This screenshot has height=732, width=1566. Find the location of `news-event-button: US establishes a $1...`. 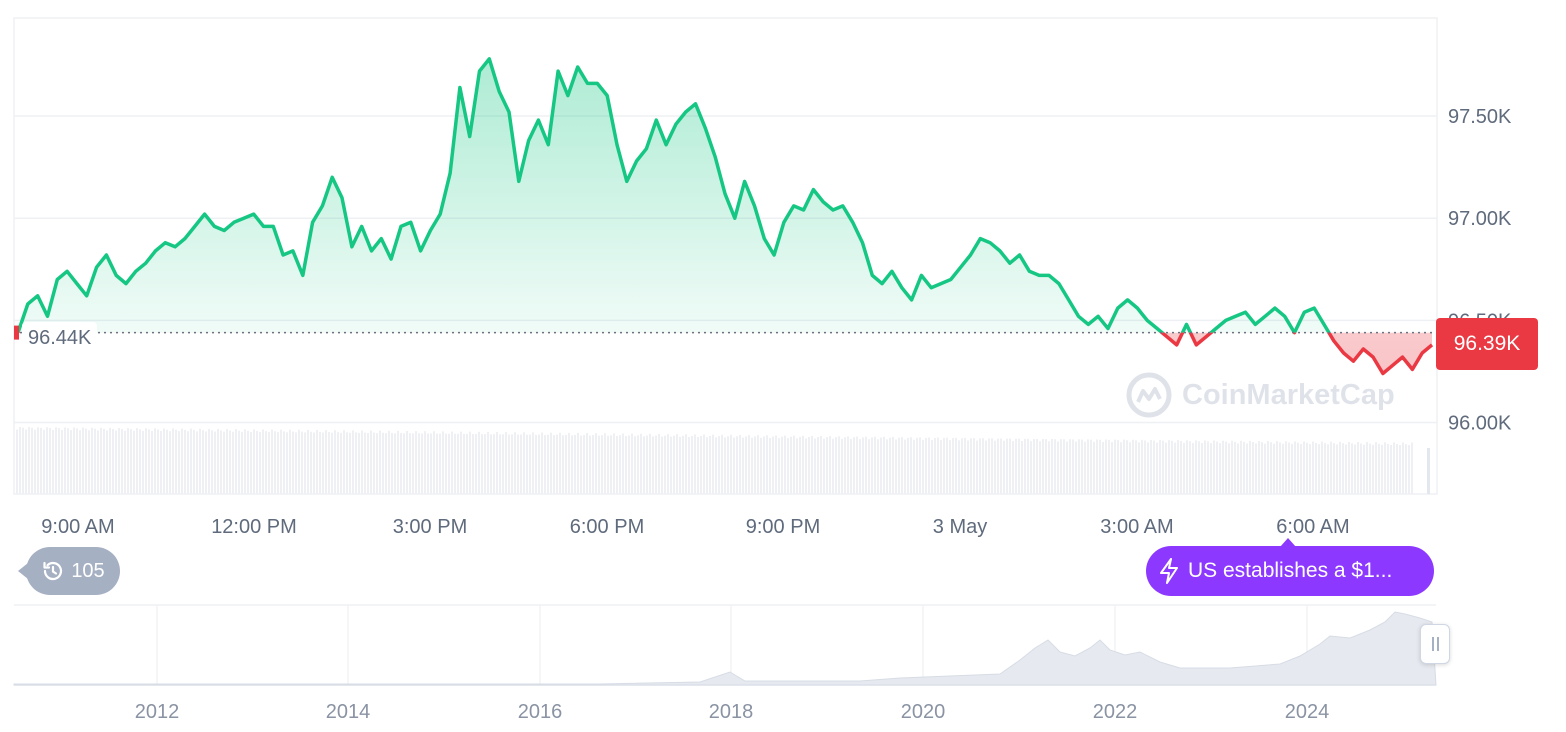

news-event-button: US establishes a $1... is located at coordinates (1290, 567).